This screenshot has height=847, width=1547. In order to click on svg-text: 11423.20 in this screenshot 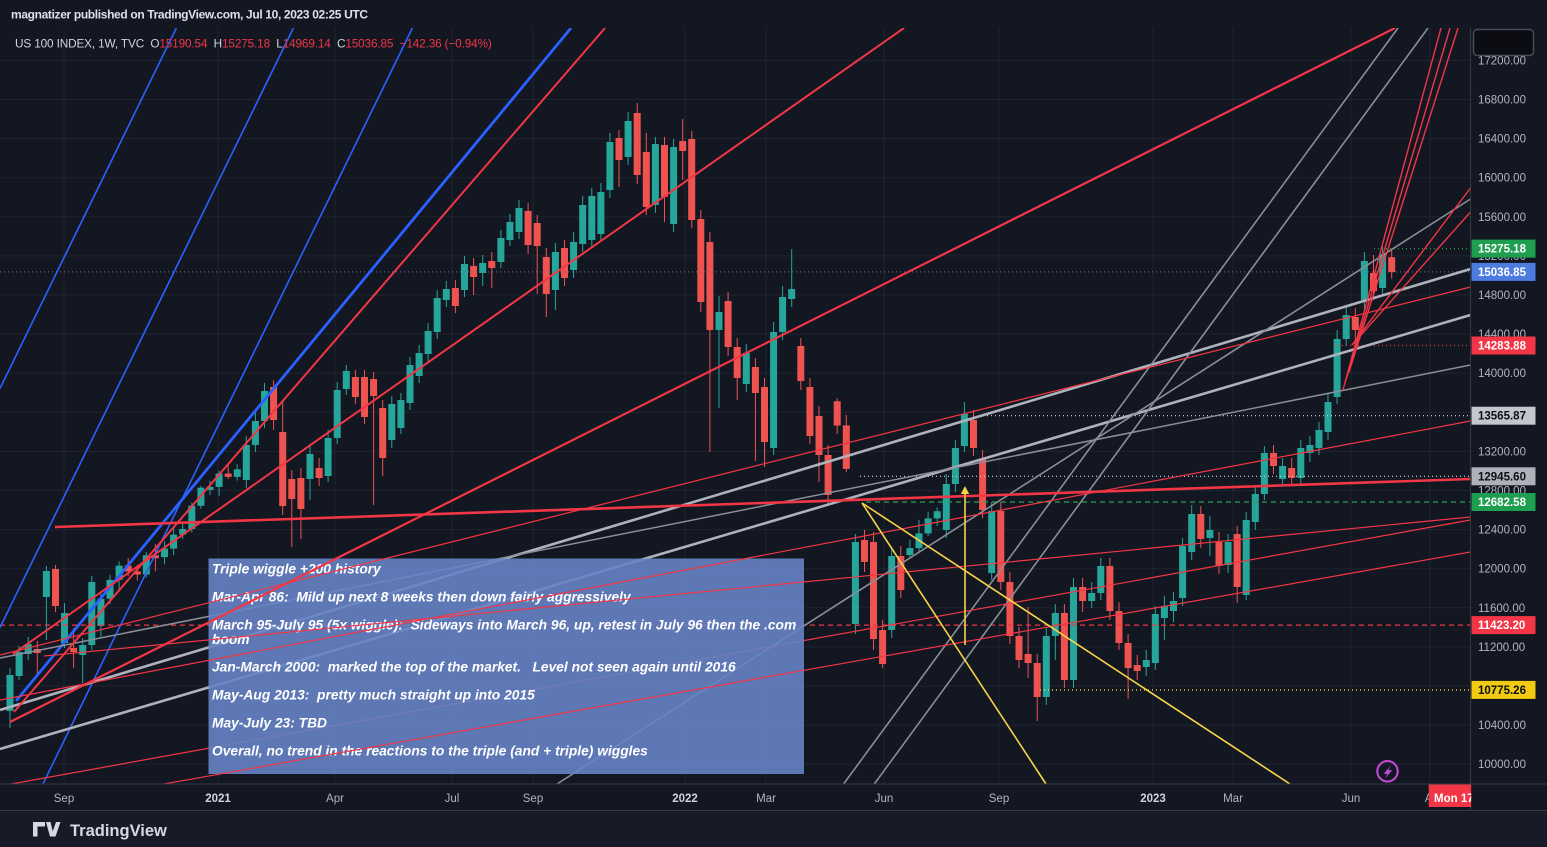, I will do `click(1501, 626)`.